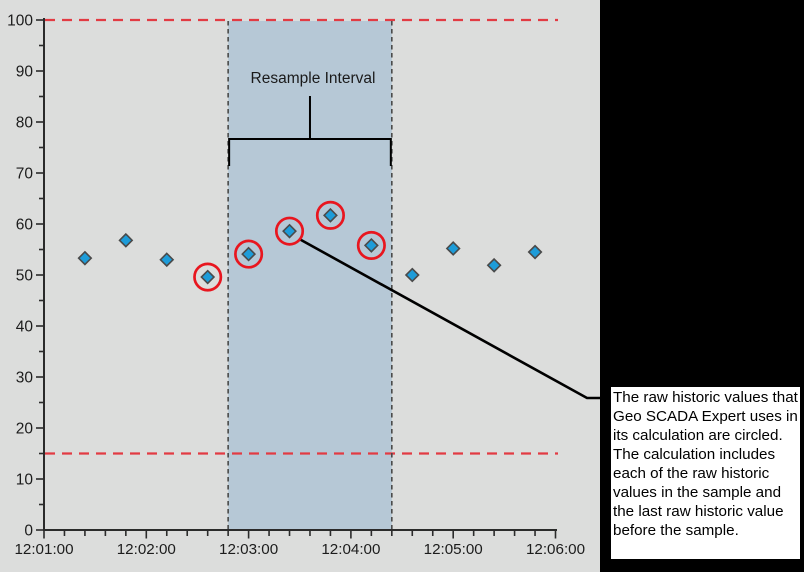  Describe the element at coordinates (248, 549) in the screenshot. I see `x-tick-label: 12:03:00` at that location.